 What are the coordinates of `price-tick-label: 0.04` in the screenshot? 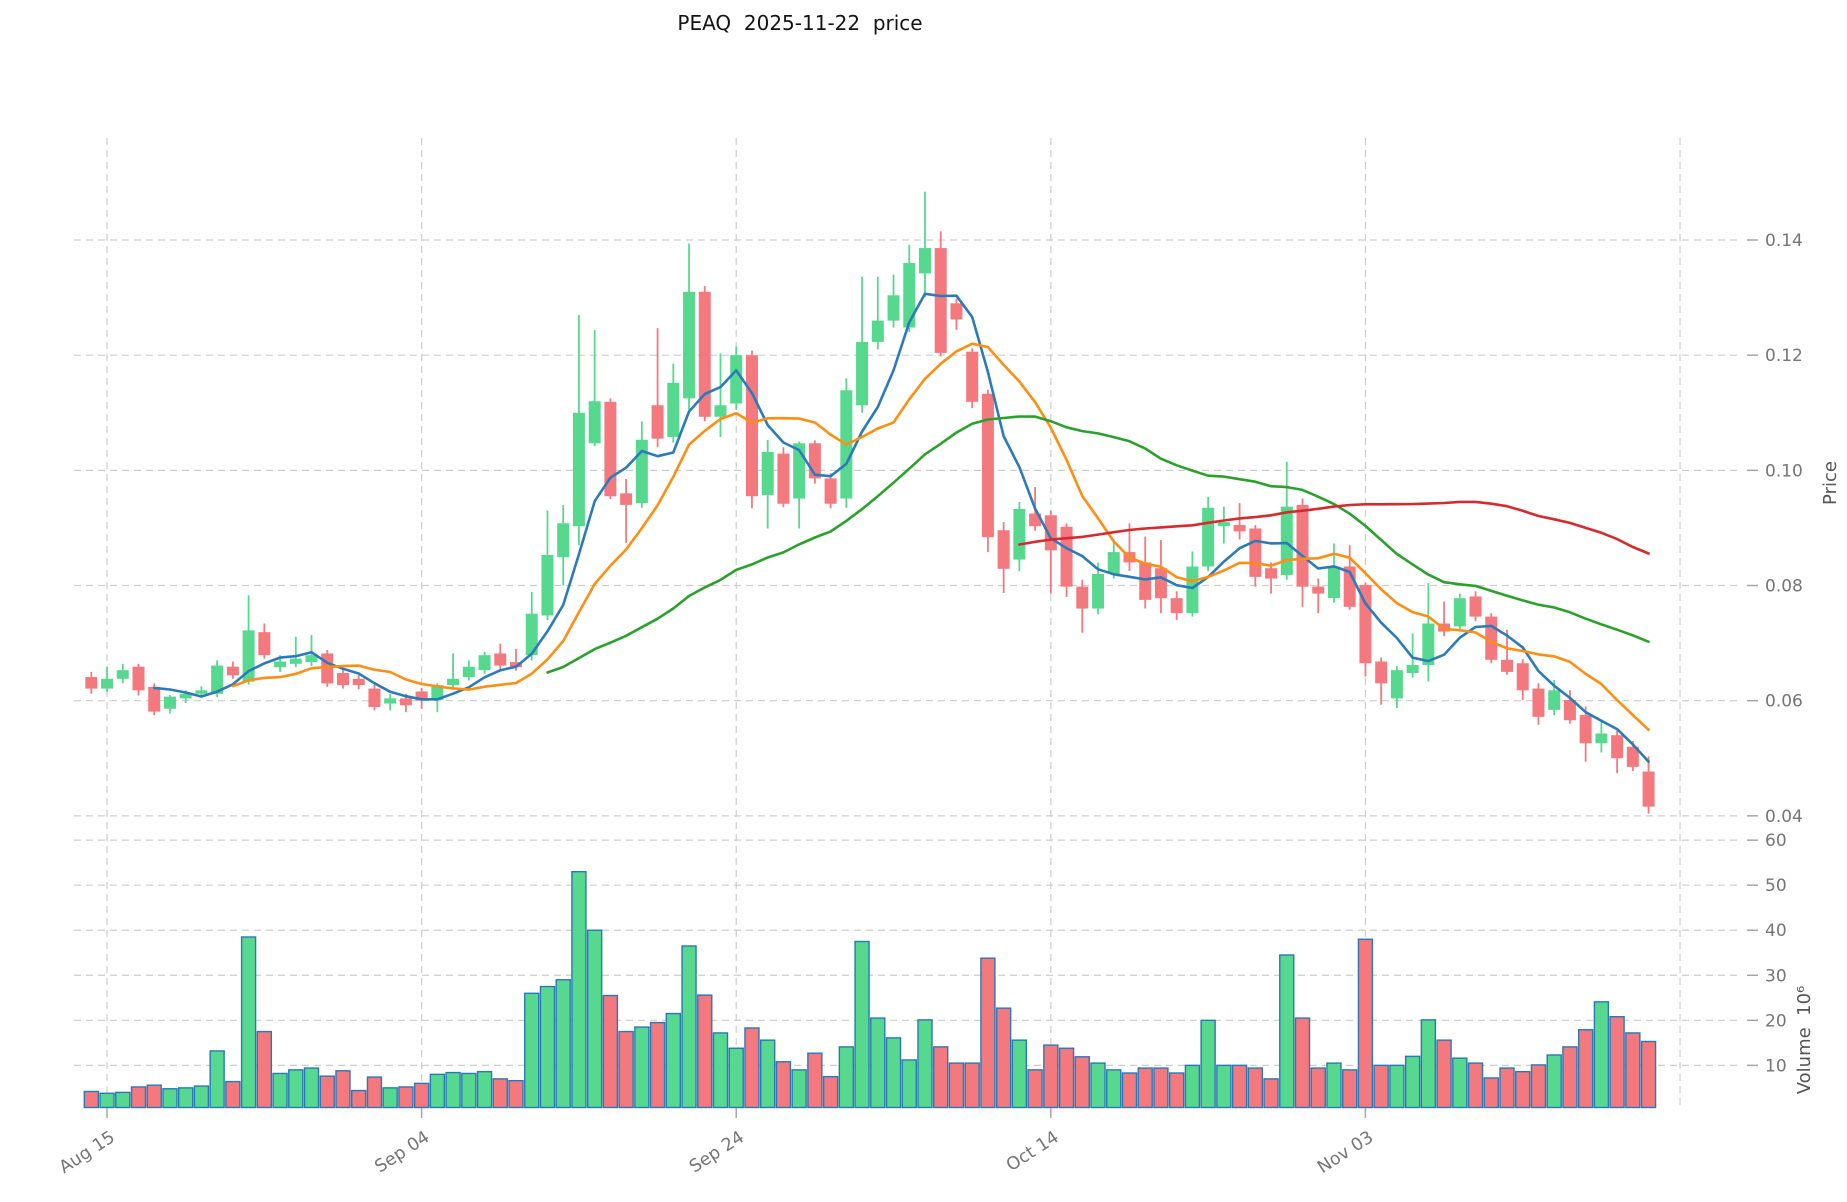 It's located at (1784, 817).